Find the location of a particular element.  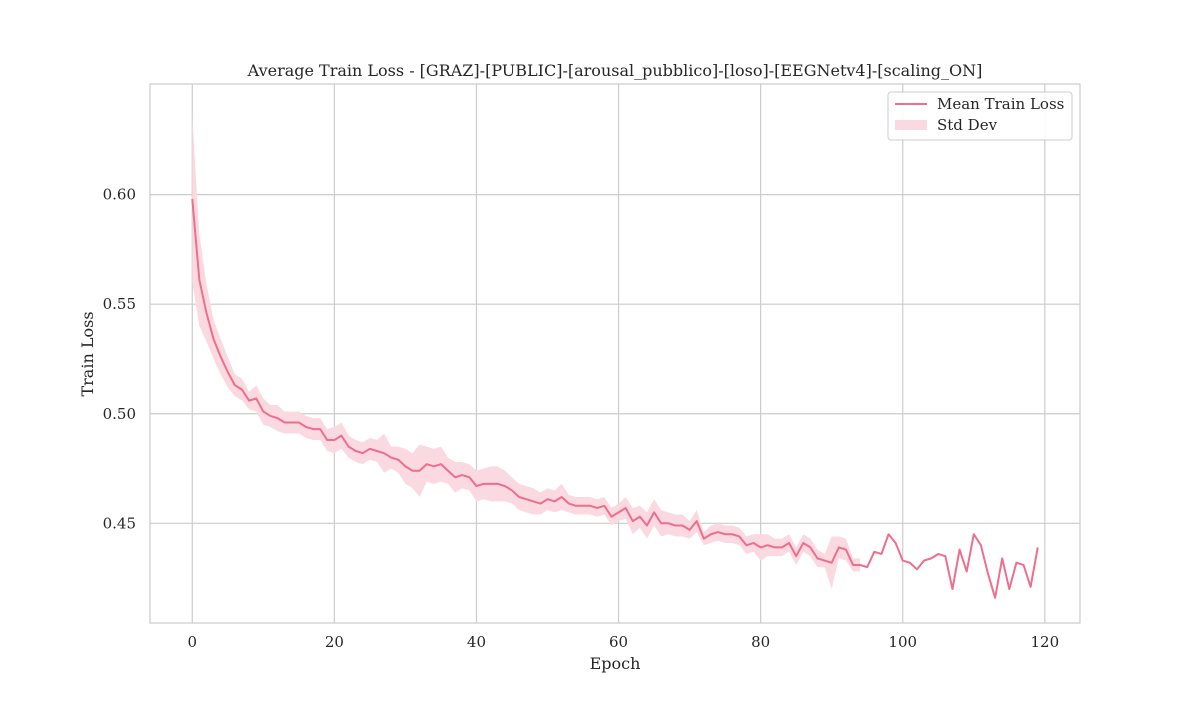

x-tick-label: 20 is located at coordinates (334, 642).